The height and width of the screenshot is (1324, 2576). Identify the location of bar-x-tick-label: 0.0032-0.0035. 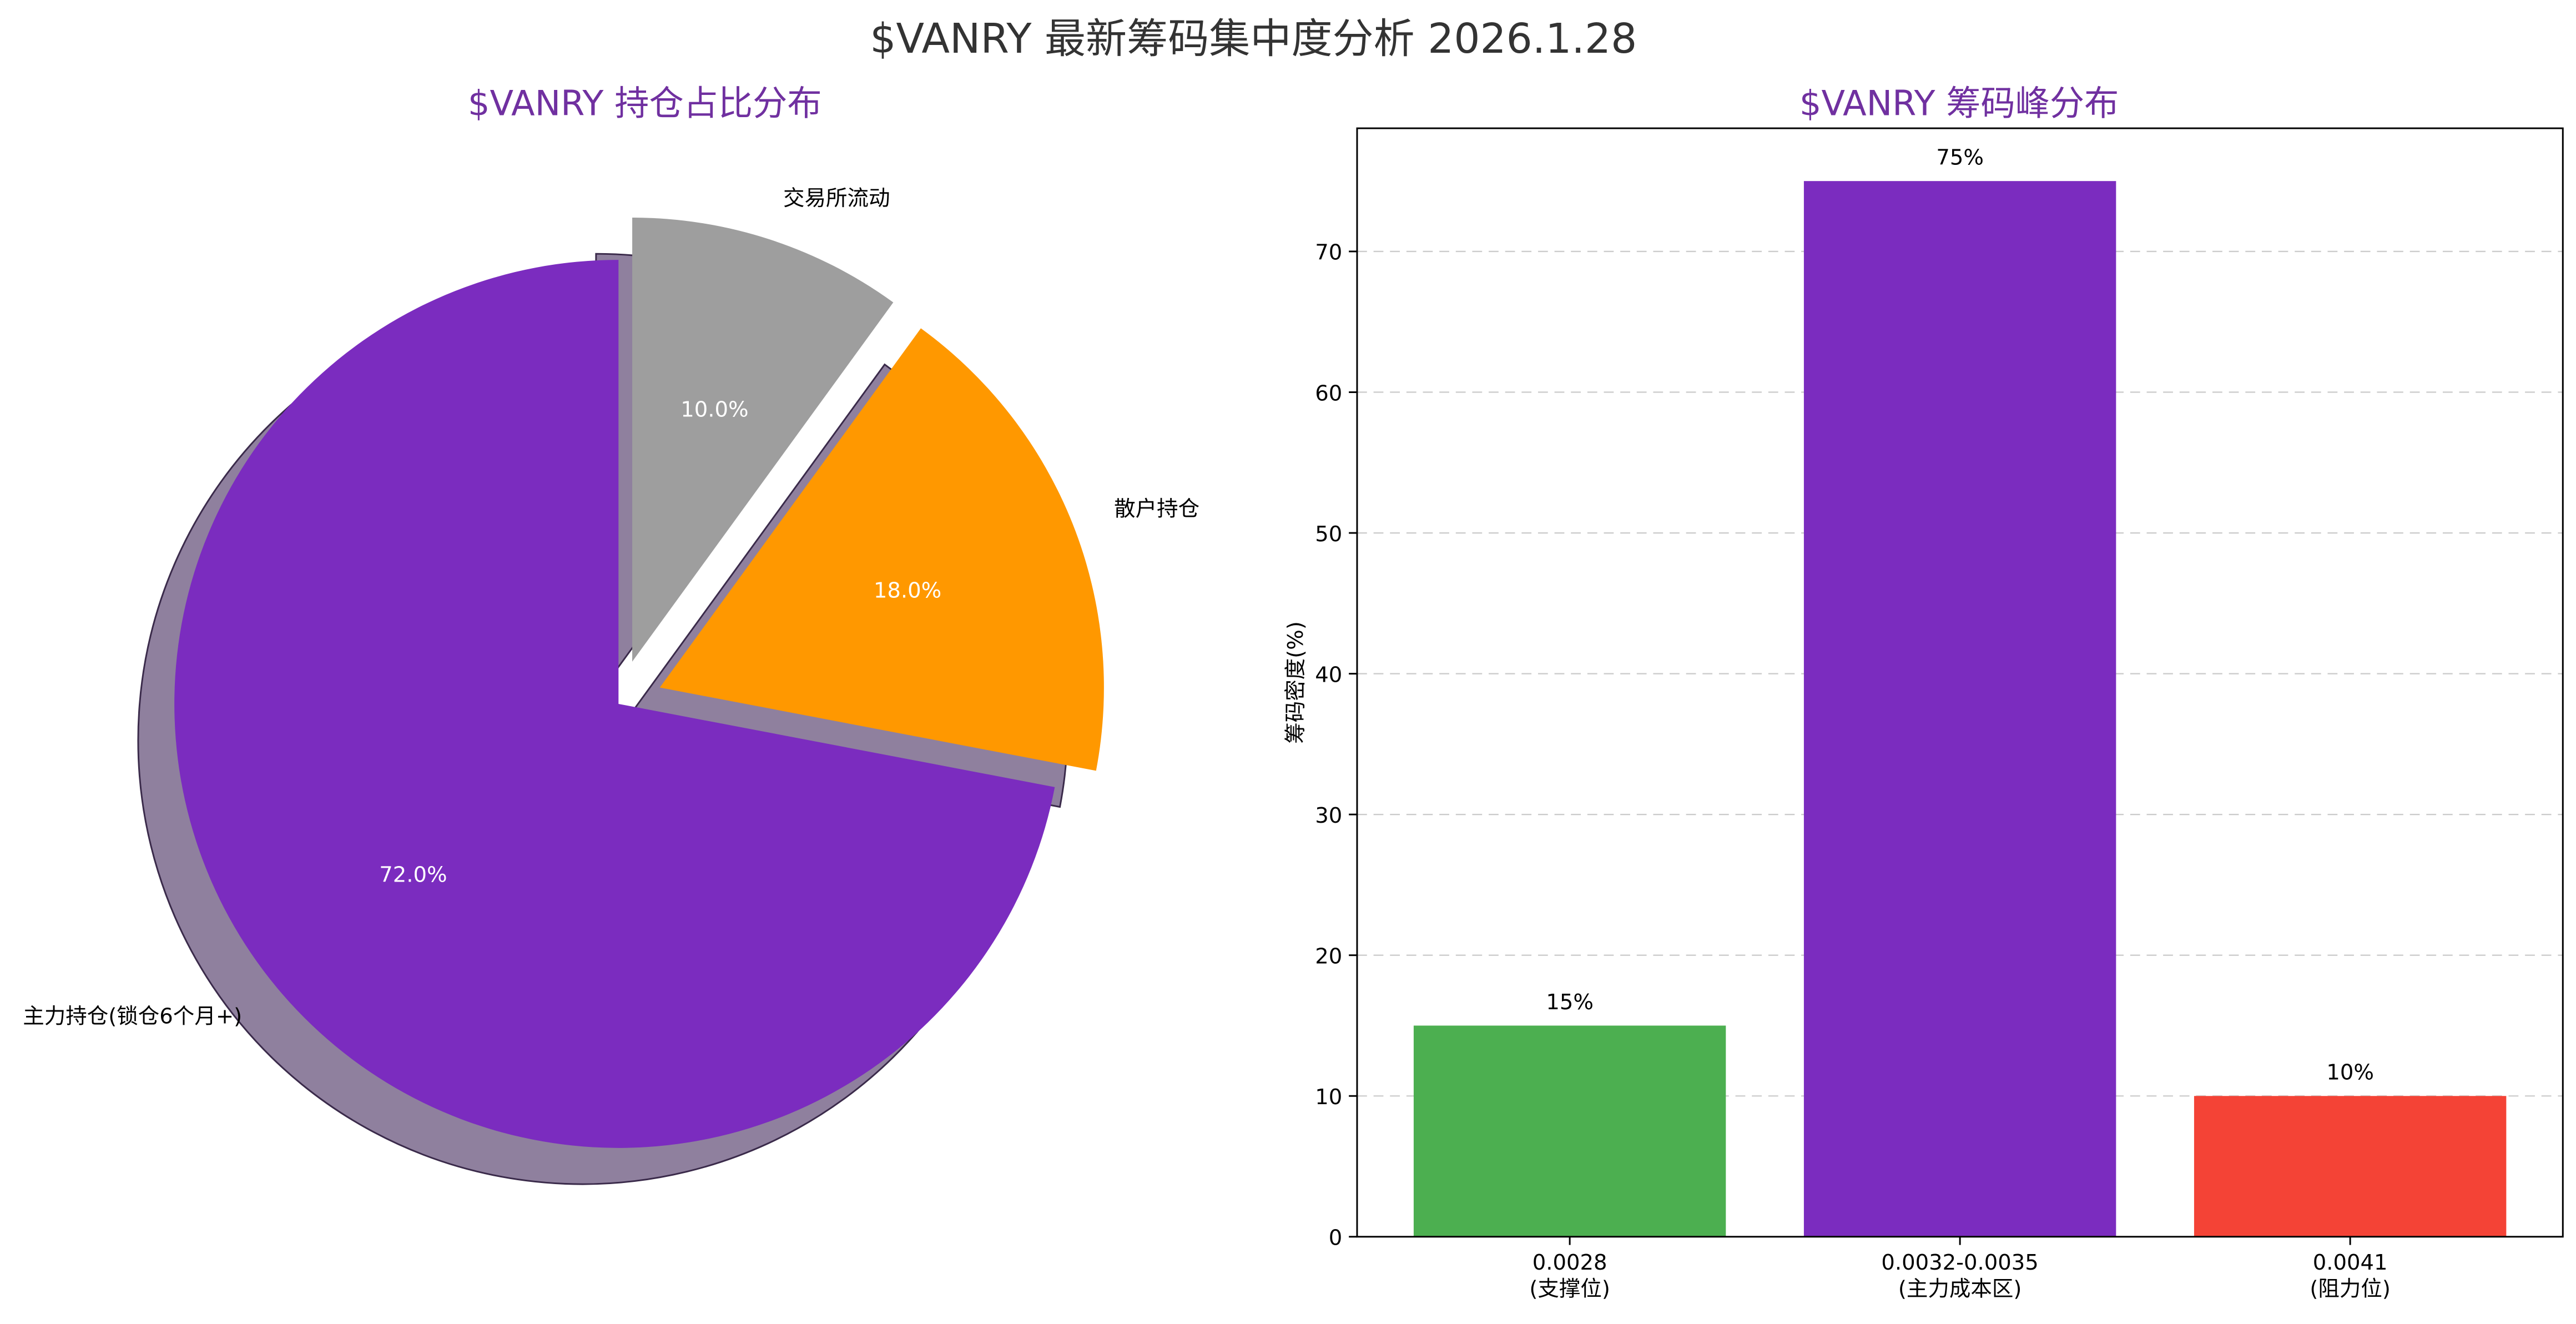
(1959, 1262).